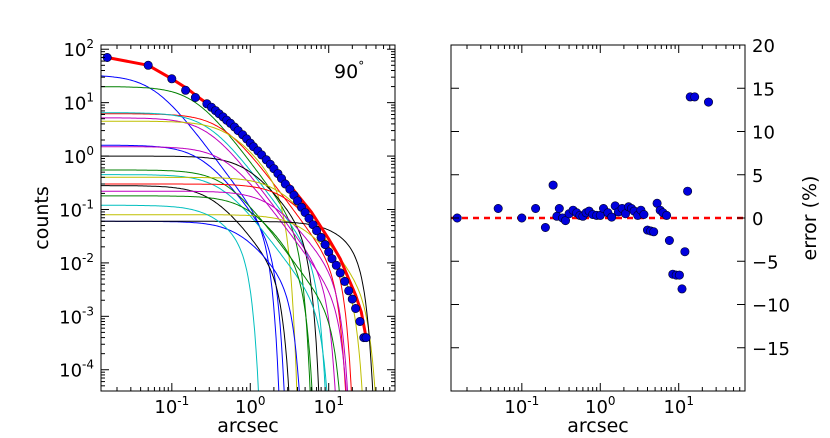  I want to click on component-curve-c20, so click(207, 293).